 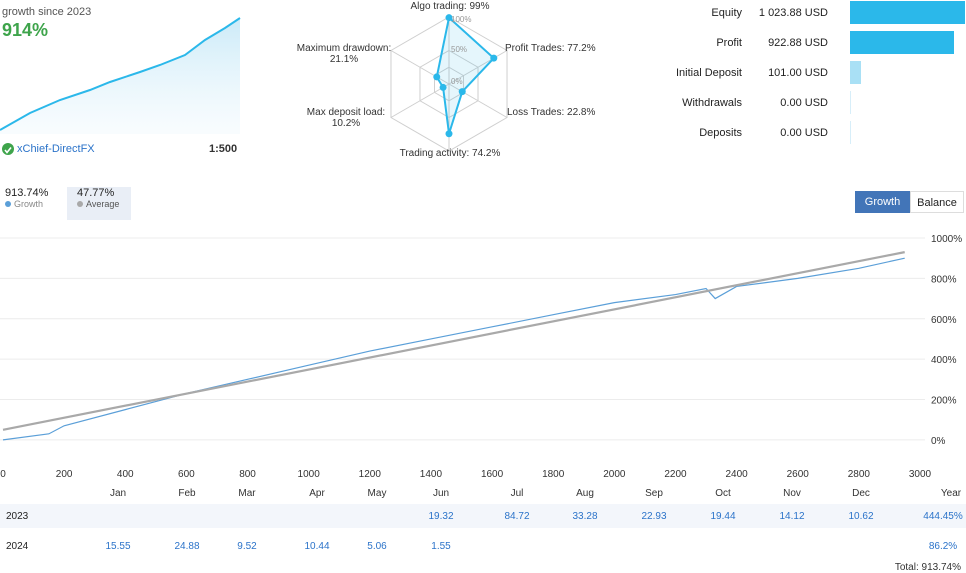 I want to click on table-cell: 24.88, so click(x=187, y=546).